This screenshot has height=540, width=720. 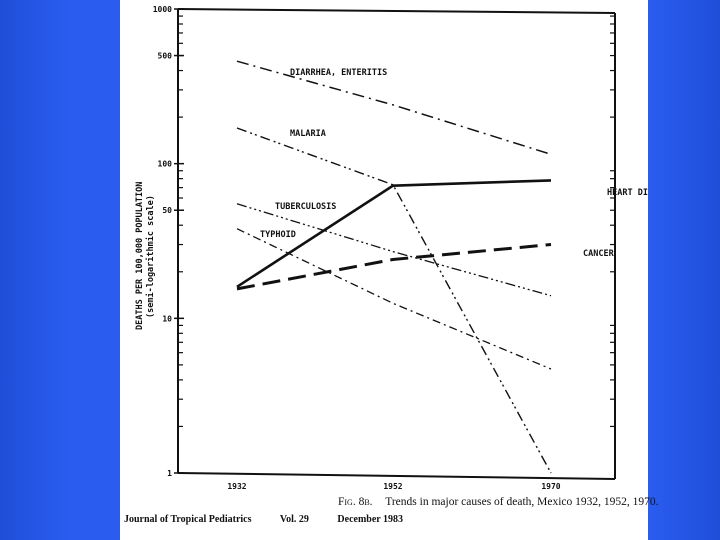 I want to click on series-line-diarrhea-enteritis, so click(x=394, y=108).